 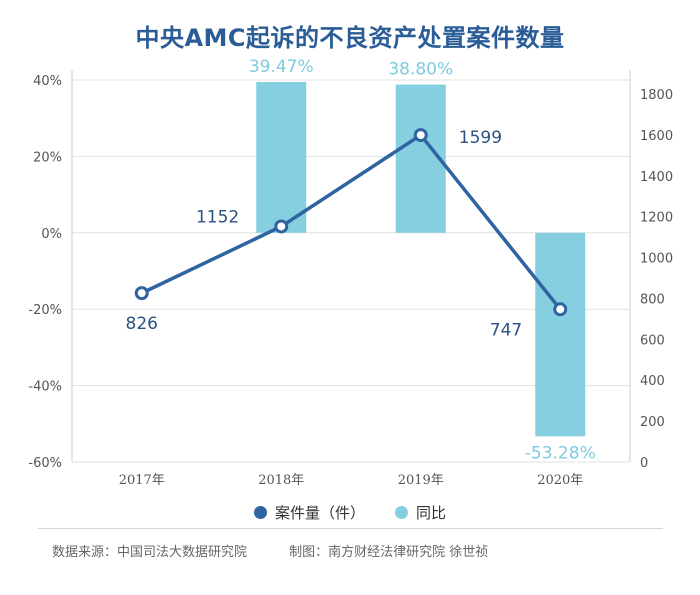 I want to click on line-data-label: 747, so click(x=506, y=330).